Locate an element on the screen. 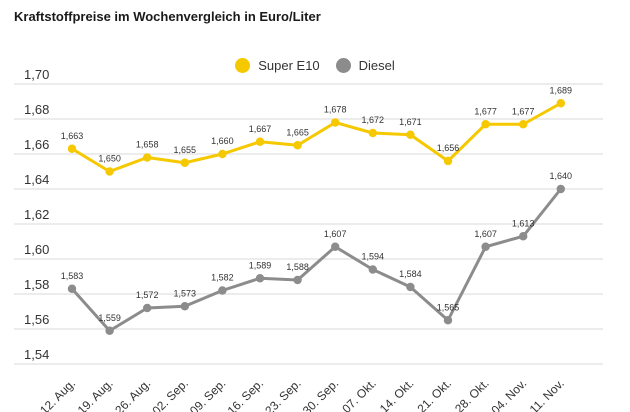 The width and height of the screenshot is (630, 412). data-label-super-e10: 1,672 is located at coordinates (373, 120).